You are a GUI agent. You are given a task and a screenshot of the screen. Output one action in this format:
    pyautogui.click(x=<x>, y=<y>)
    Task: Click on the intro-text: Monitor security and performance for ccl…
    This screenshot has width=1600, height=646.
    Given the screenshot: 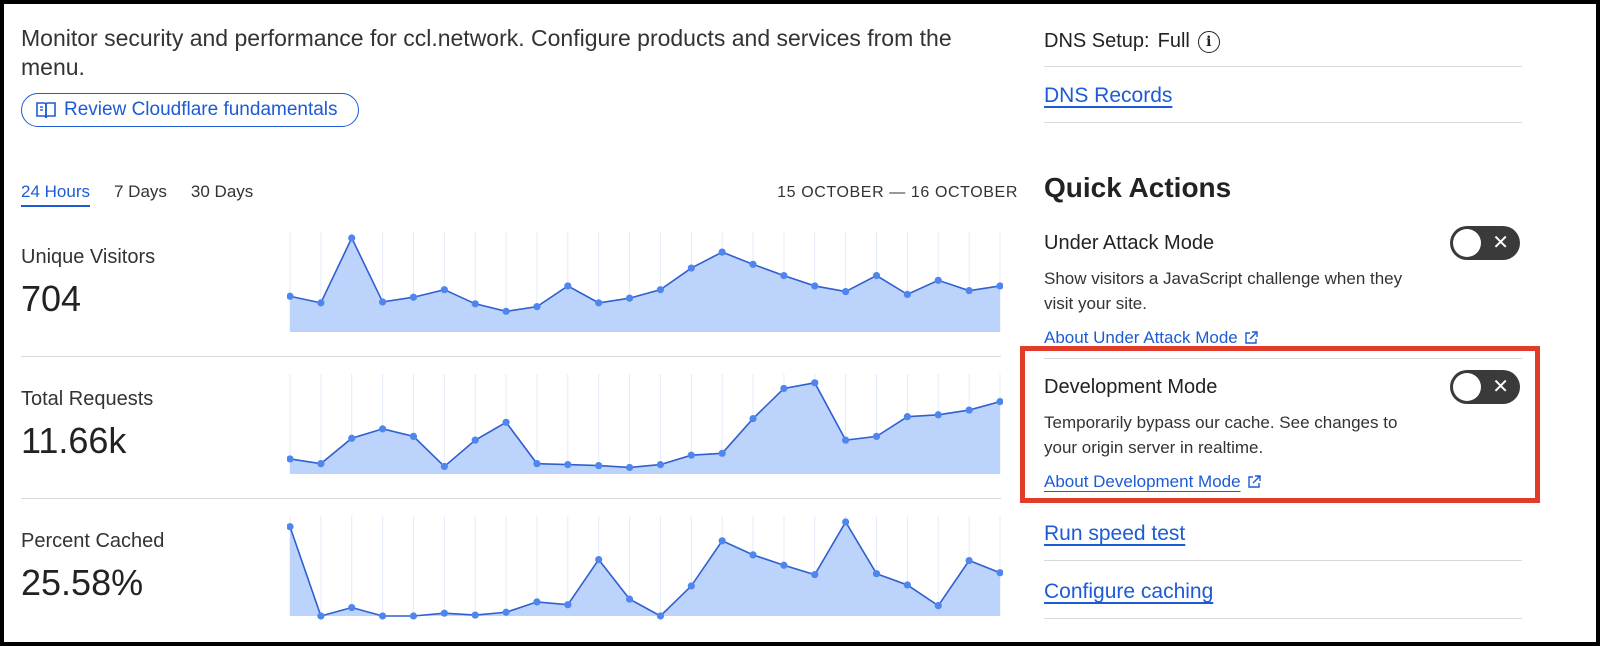 What is the action you would take?
    pyautogui.click(x=486, y=52)
    